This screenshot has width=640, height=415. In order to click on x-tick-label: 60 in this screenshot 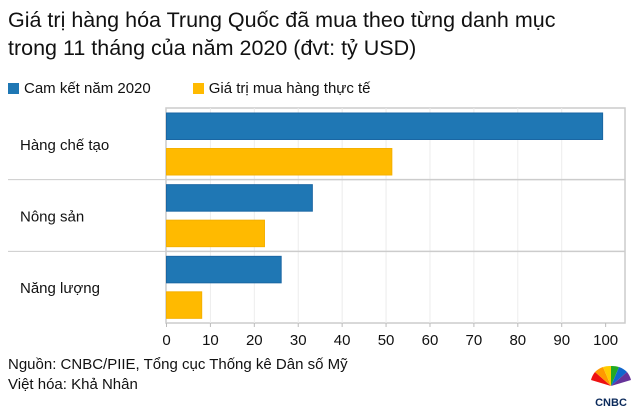, I will do `click(430, 340)`.